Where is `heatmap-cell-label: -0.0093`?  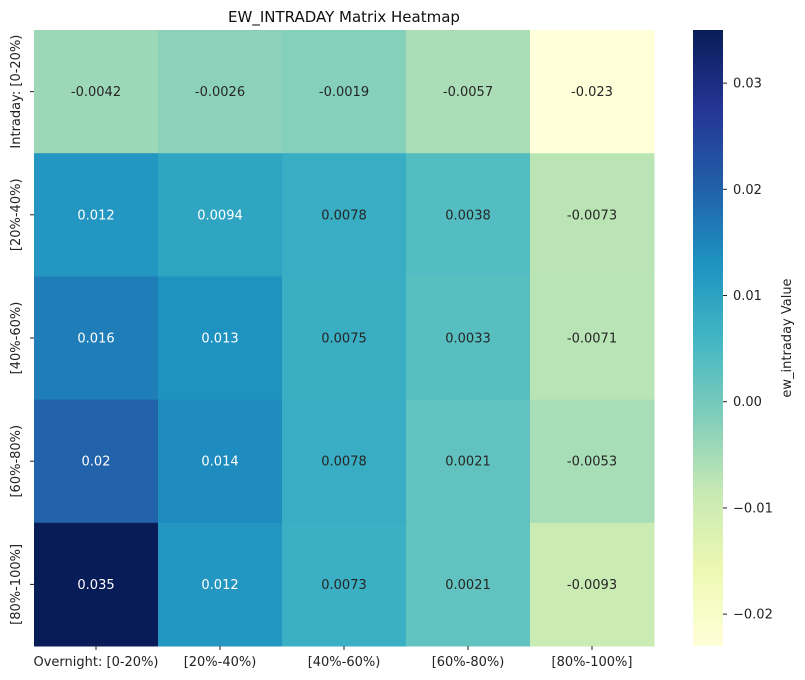 heatmap-cell-label: -0.0093 is located at coordinates (592, 585).